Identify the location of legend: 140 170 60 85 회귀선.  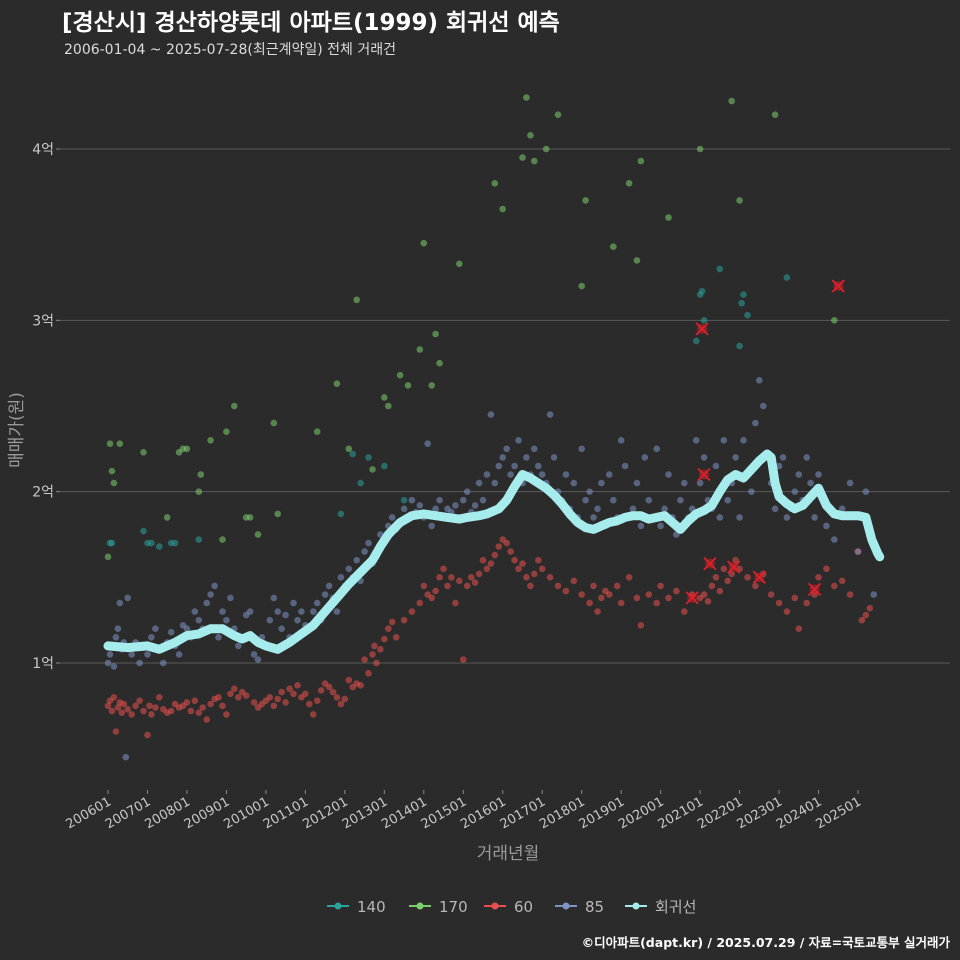
(511, 907).